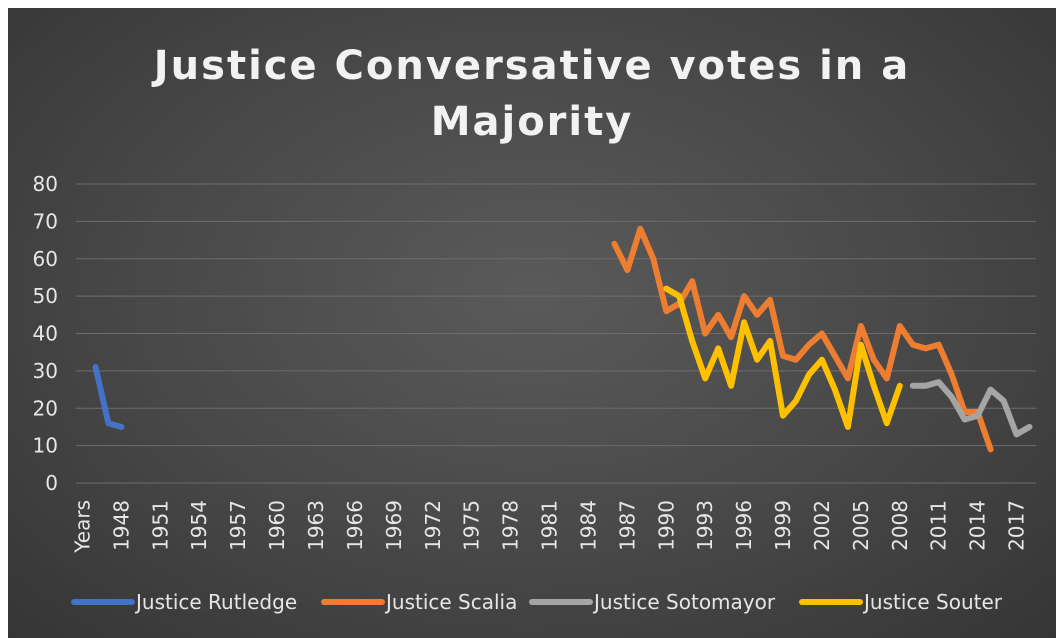 This screenshot has width=1056, height=638. Describe the element at coordinates (588, 525) in the screenshot. I see `x-tick-label-1984: 1984` at that location.